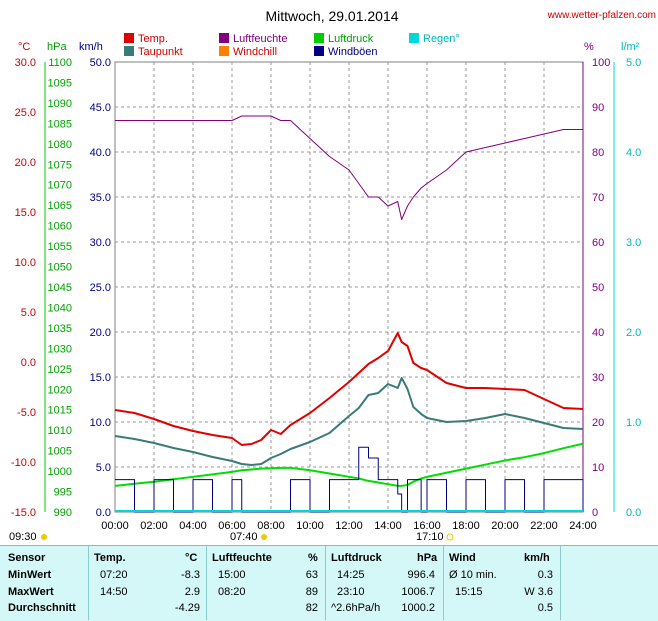 This screenshot has height=621, width=658. What do you see at coordinates (421, 575) in the screenshot?
I see `min-pressure-value: 996.4` at bounding box center [421, 575].